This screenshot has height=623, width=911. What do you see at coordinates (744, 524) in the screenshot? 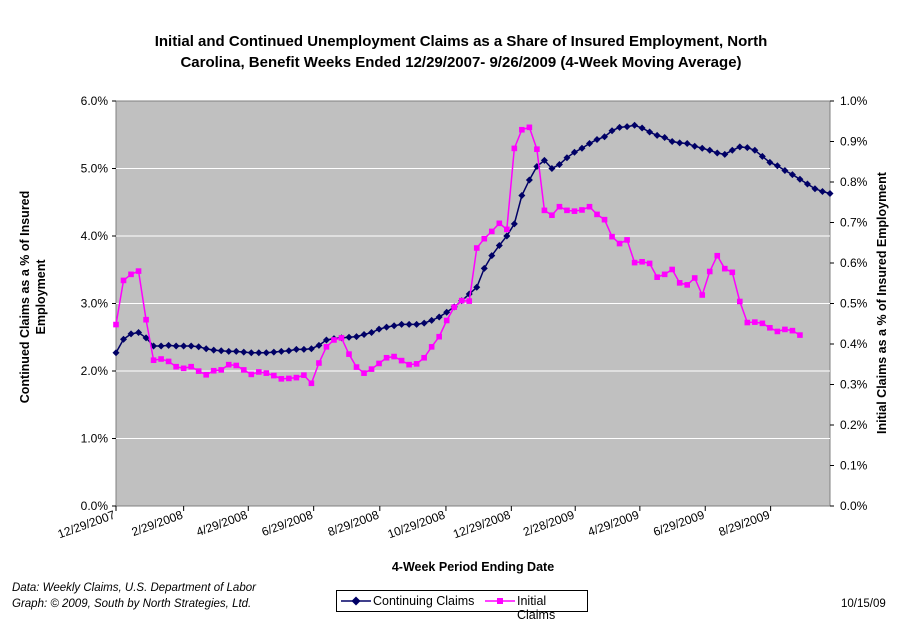
I see `x-tick-label: 8/29/2009` at bounding box center [744, 524].